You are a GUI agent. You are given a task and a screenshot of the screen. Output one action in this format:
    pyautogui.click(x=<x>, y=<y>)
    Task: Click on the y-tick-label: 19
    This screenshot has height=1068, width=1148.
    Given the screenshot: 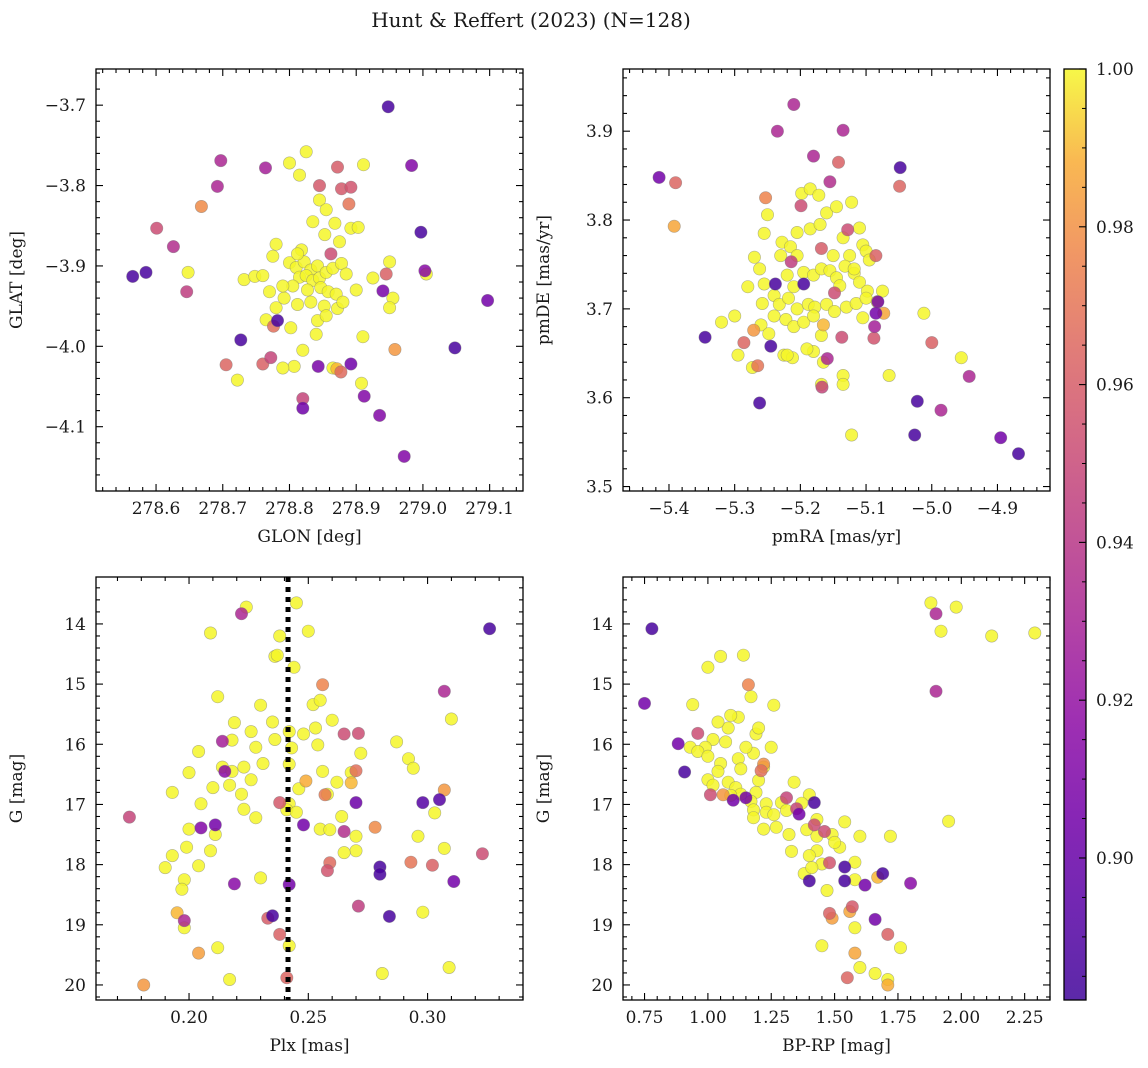 What is the action you would take?
    pyautogui.click(x=602, y=926)
    